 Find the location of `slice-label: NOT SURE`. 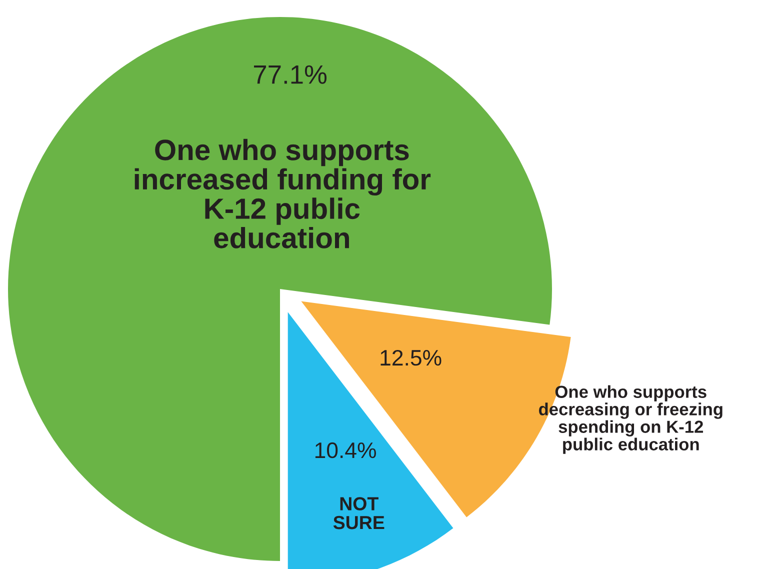

slice-label: NOT SURE is located at coordinates (358, 513).